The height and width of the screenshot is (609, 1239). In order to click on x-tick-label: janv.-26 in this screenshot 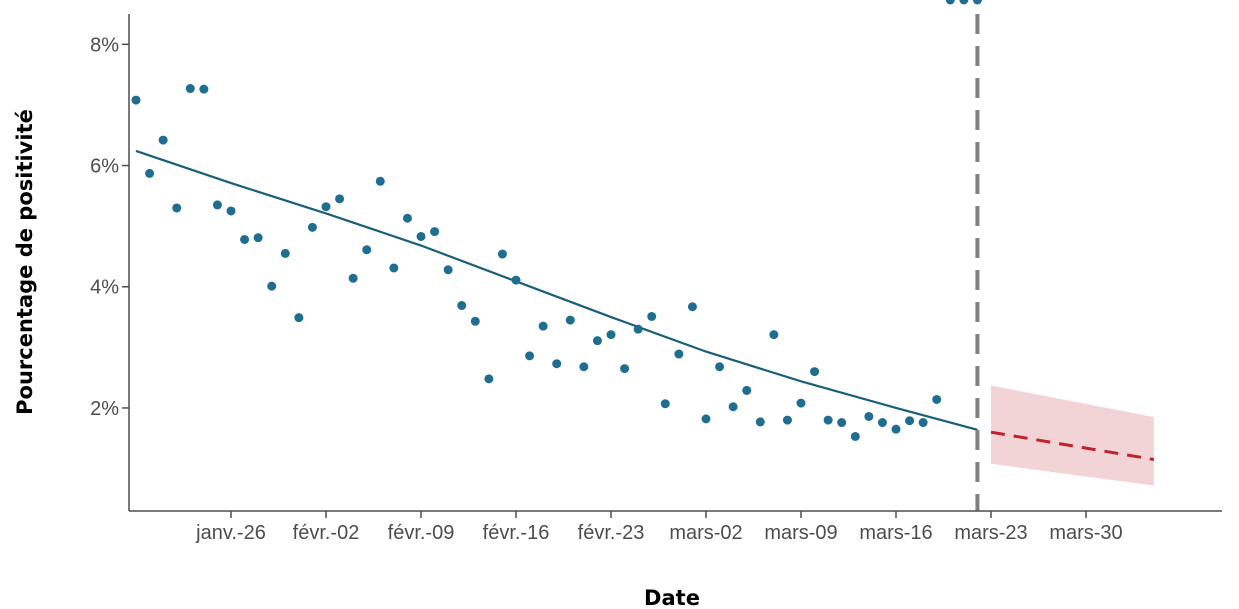, I will do `click(230, 533)`.